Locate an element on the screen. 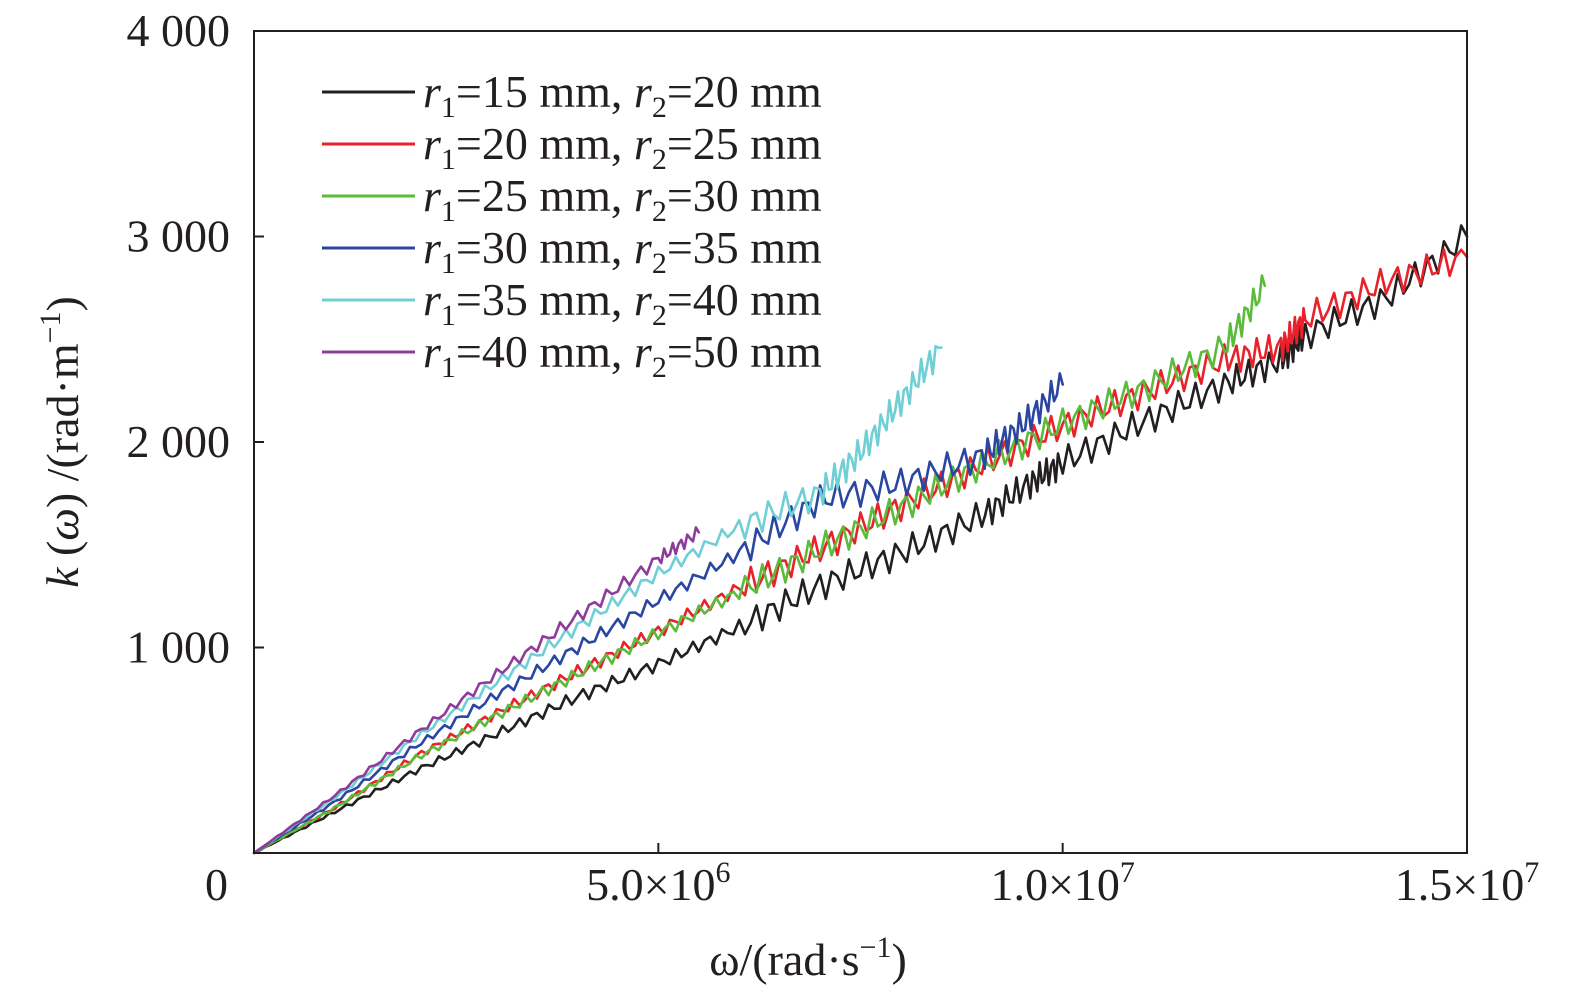  legend-label: r1=25 mm, r2=30 mm is located at coordinates (622, 199).